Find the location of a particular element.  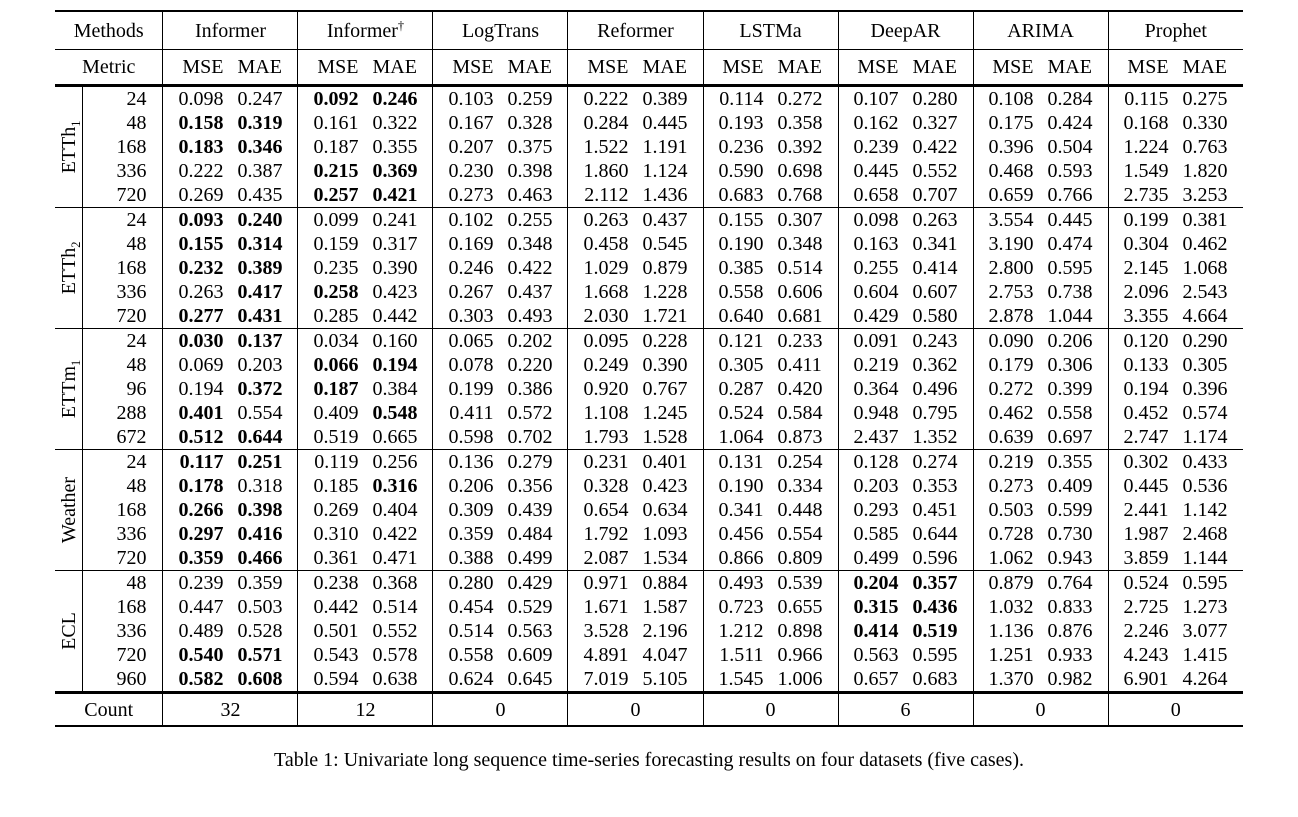

value-cell: 0.258 is located at coordinates (336, 292).